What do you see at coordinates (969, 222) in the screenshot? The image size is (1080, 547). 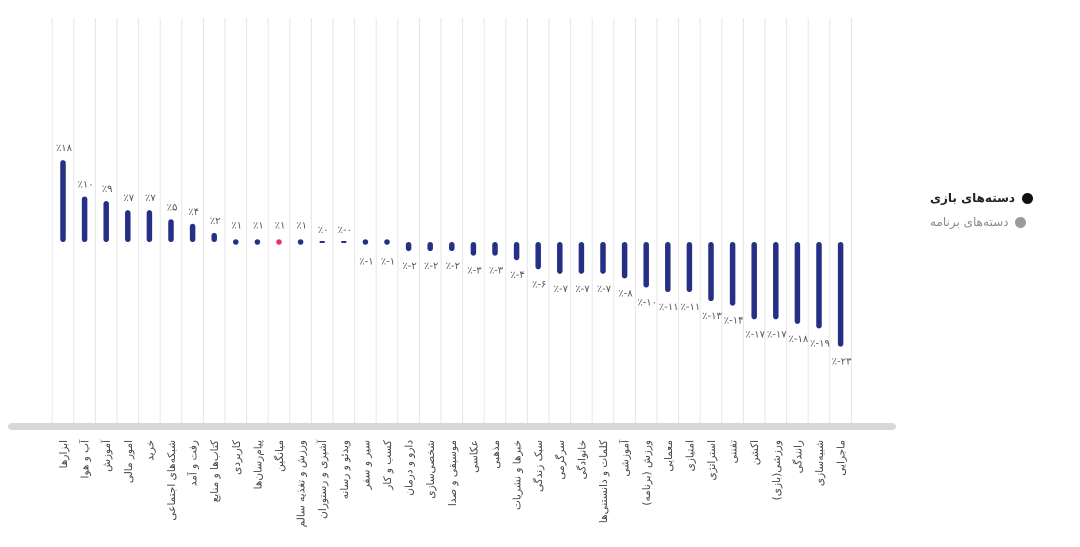 I see `legend-label-apps: دسته‌های برنامه` at bounding box center [969, 222].